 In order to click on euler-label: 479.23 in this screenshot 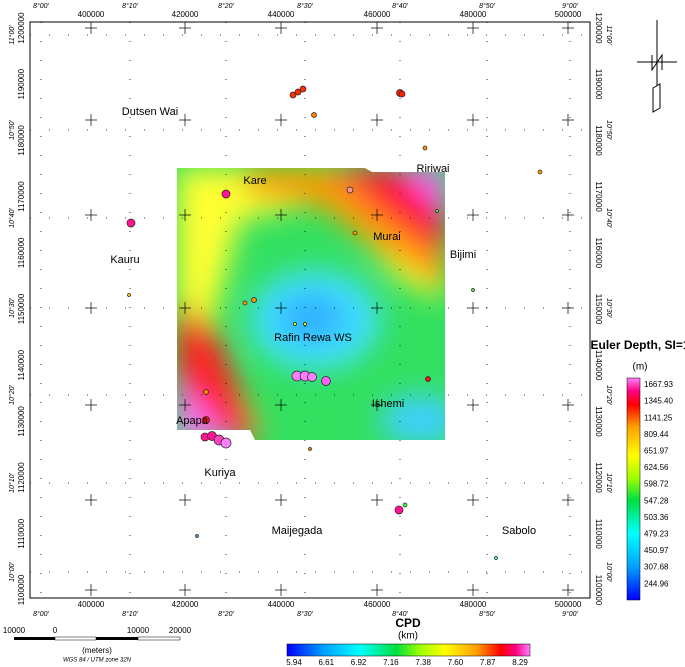, I will do `click(656, 534)`.